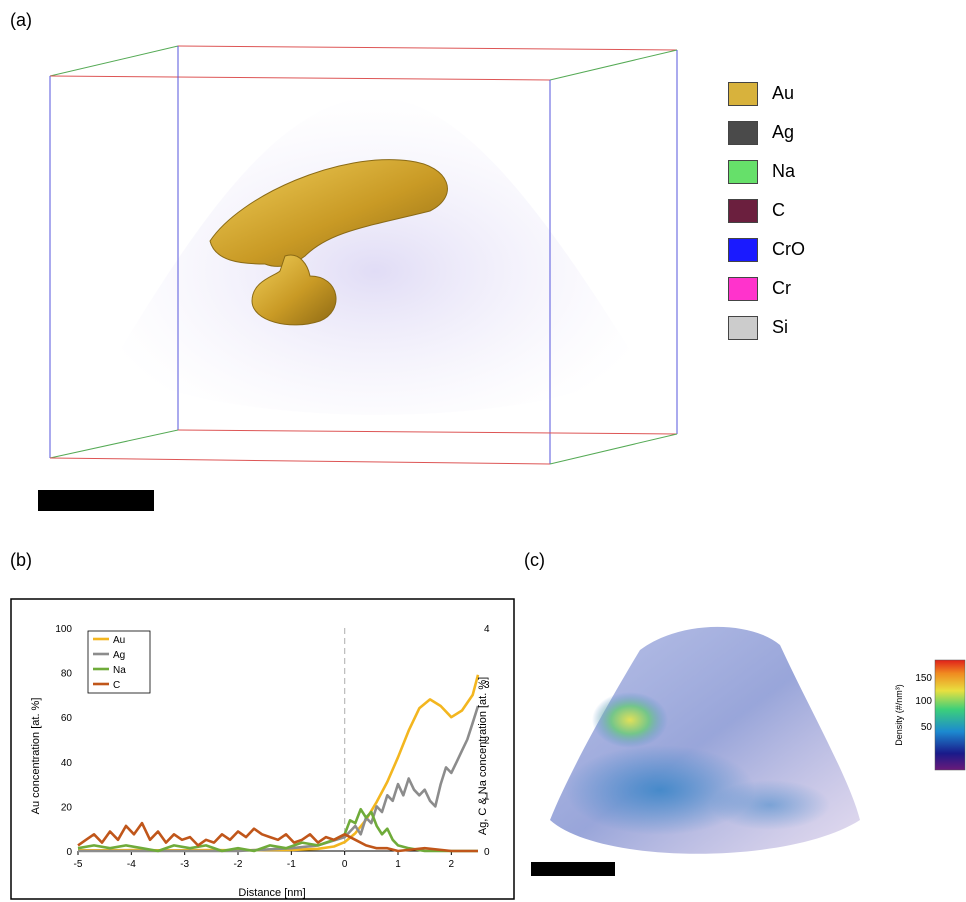  I want to click on chart-legend-label: Na, so click(119, 670).